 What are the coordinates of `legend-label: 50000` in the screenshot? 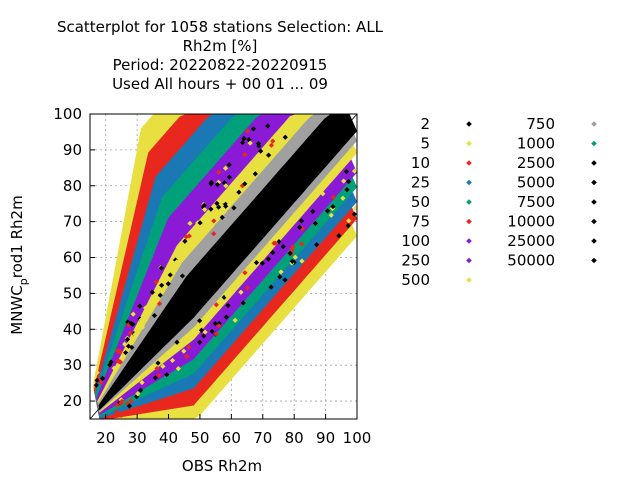 It's located at (531, 261).